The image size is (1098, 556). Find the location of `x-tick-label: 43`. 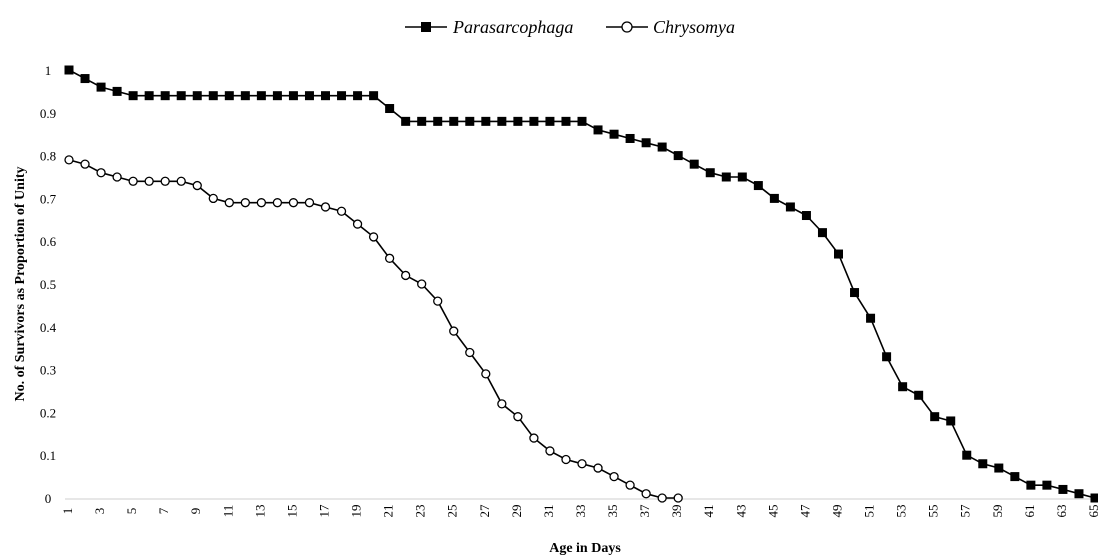

x-tick-label: 43 is located at coordinates (740, 511).